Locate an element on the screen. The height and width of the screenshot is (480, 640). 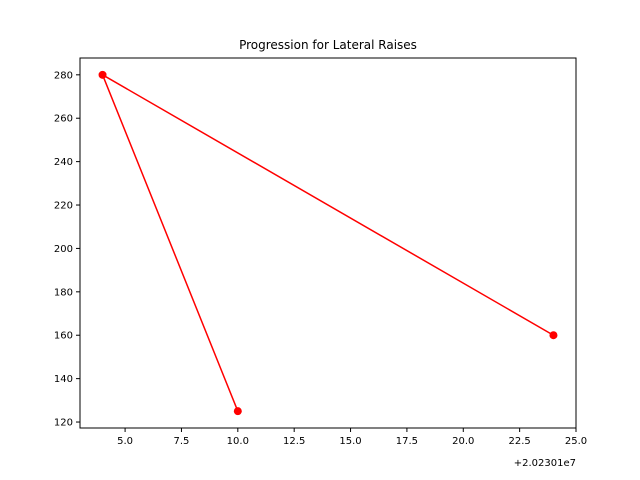
y-tick-label: 260 is located at coordinates (63, 119).